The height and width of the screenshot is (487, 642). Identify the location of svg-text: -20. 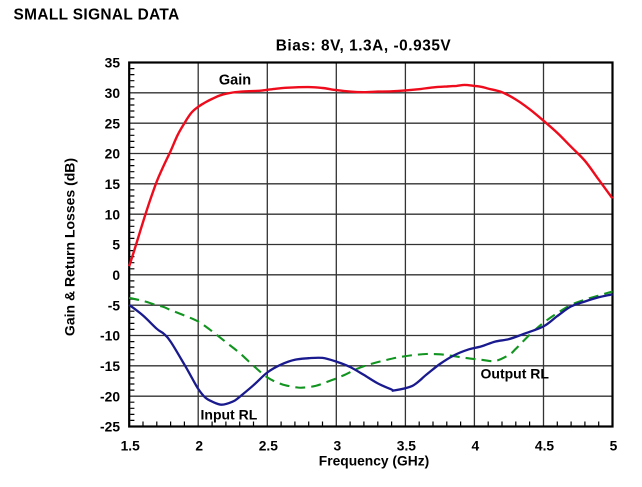
(110, 396).